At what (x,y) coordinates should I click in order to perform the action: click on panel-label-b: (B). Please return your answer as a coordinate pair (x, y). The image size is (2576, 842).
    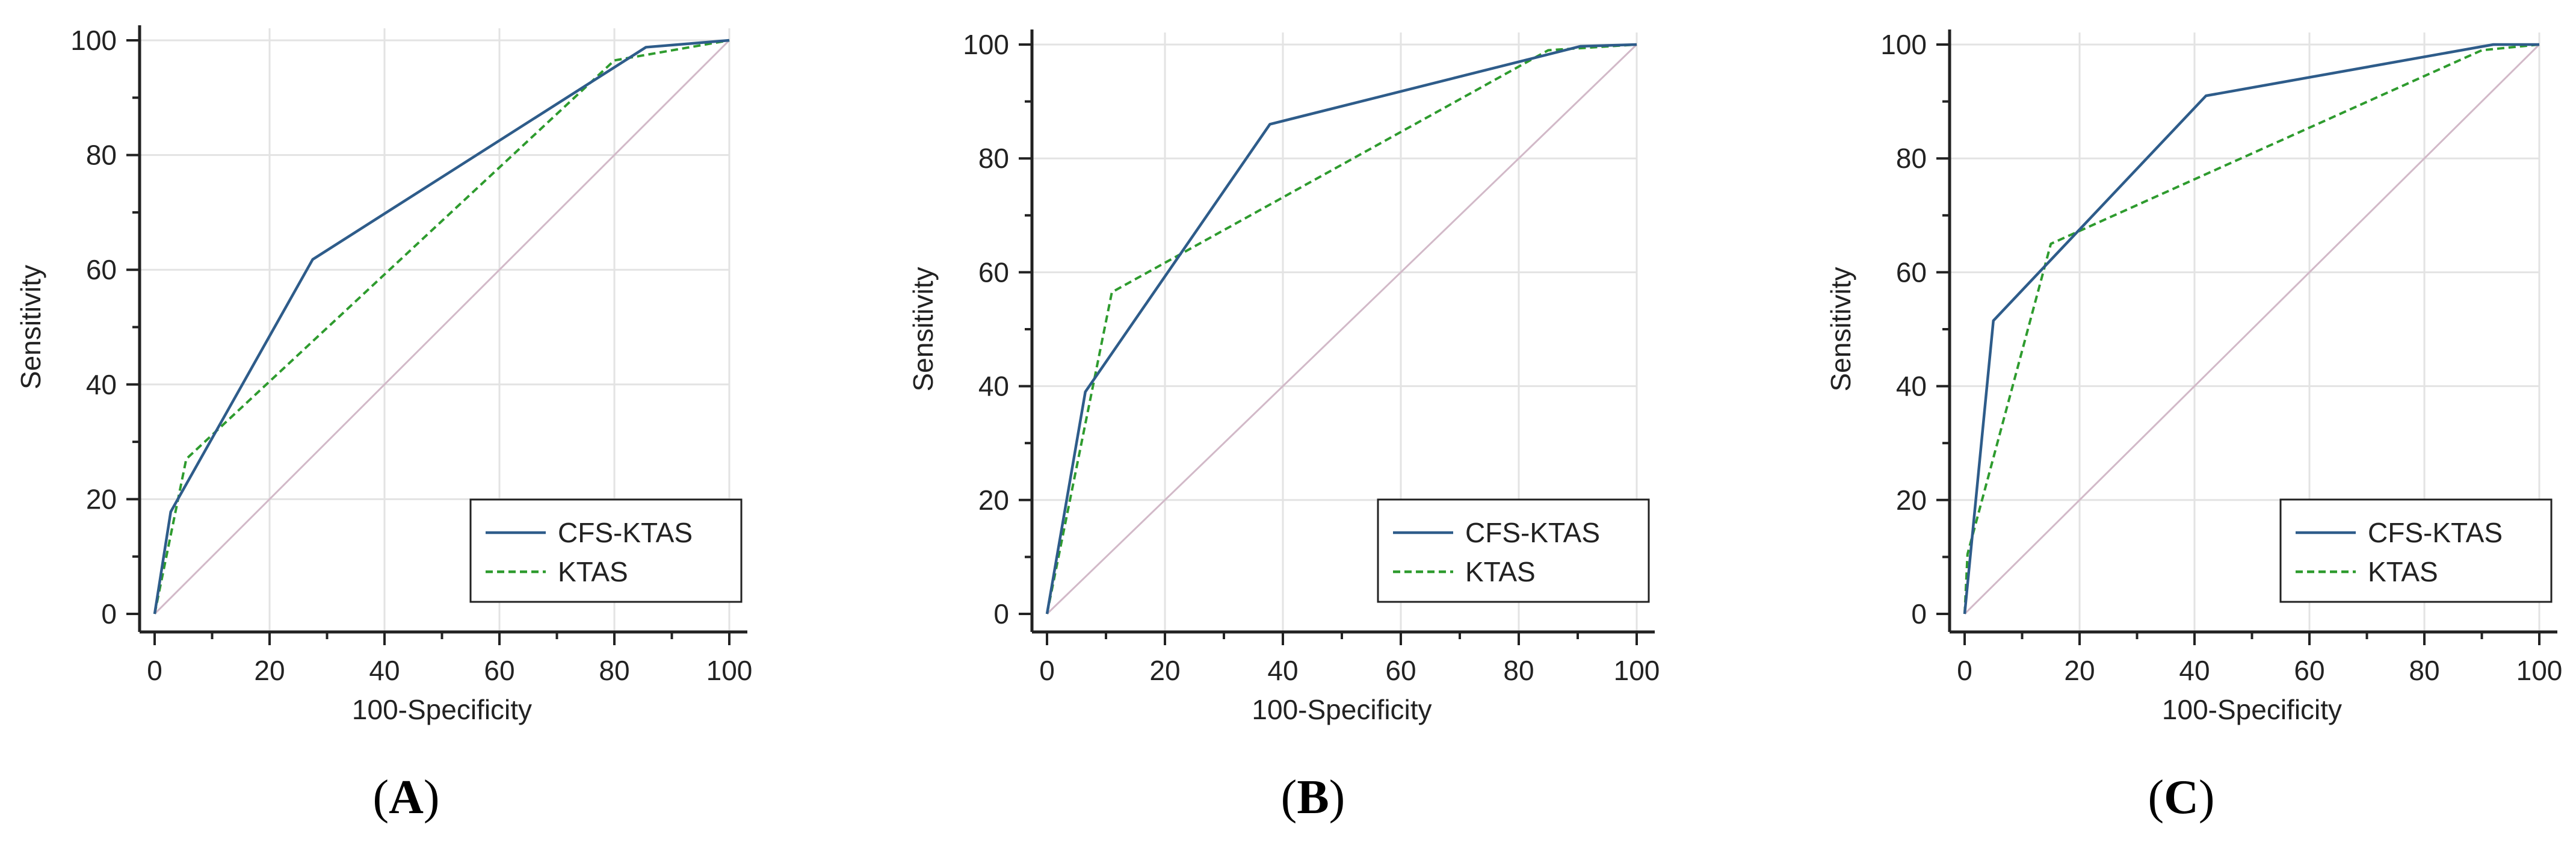
    Looking at the image, I should click on (1312, 798).